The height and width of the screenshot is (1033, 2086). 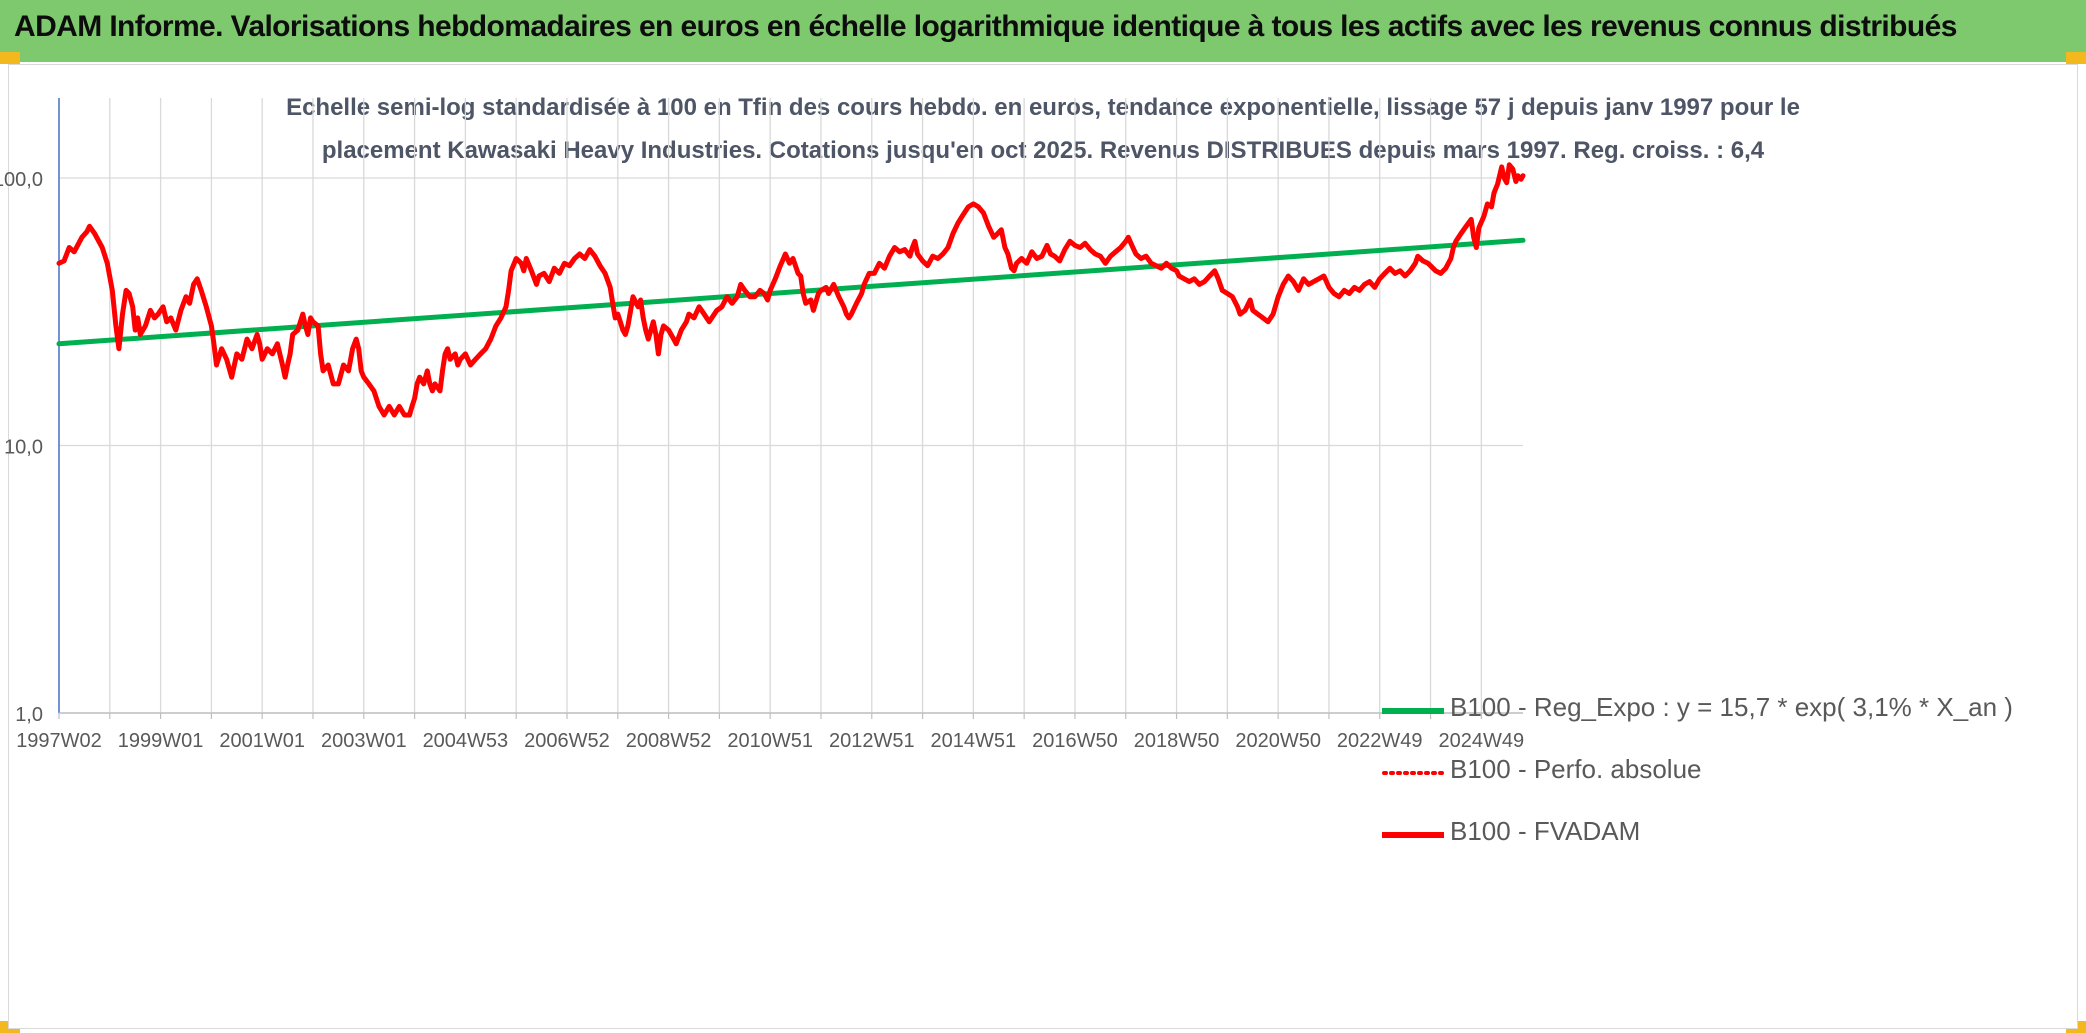 I want to click on corner-mark-top-left, so click(x=10, y=58).